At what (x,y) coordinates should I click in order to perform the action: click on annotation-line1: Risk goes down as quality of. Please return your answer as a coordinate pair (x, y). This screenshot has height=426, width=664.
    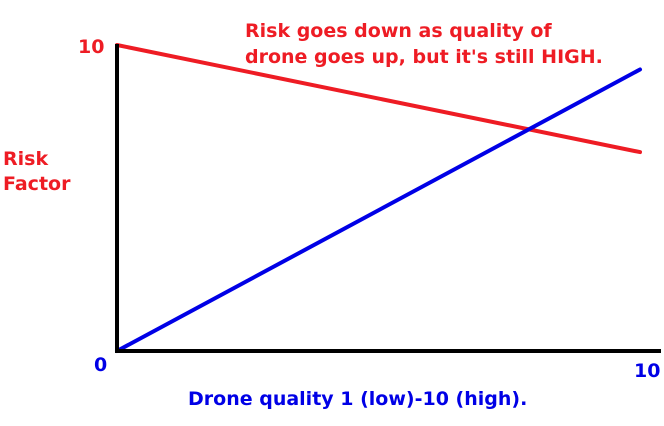
    Looking at the image, I should click on (398, 31).